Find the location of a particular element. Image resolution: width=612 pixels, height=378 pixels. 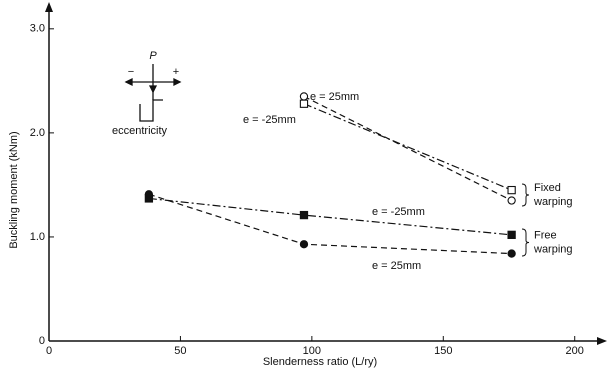

inset-diagram is located at coordinates (153, 93).